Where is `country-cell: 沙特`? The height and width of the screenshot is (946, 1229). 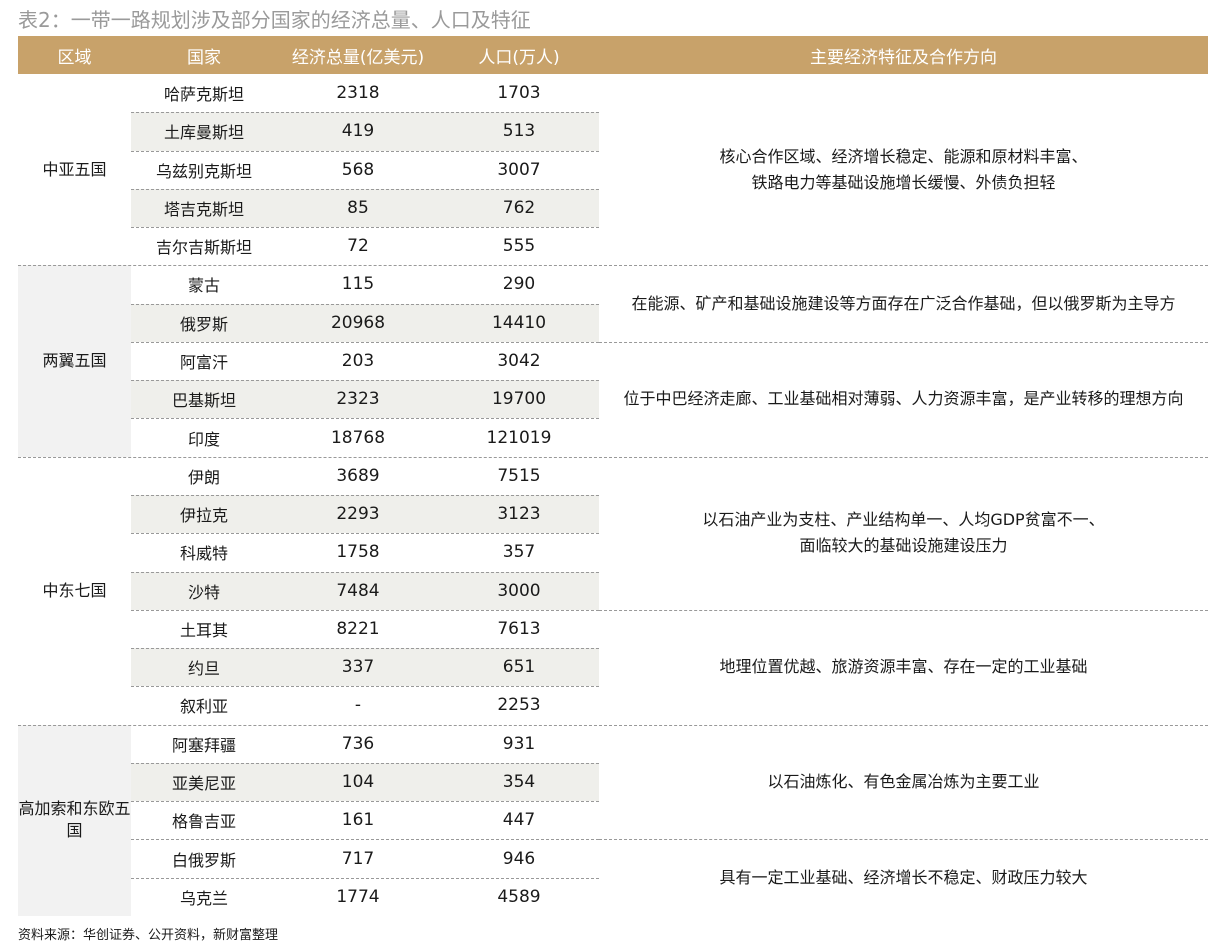
country-cell: 沙特 is located at coordinates (203, 592).